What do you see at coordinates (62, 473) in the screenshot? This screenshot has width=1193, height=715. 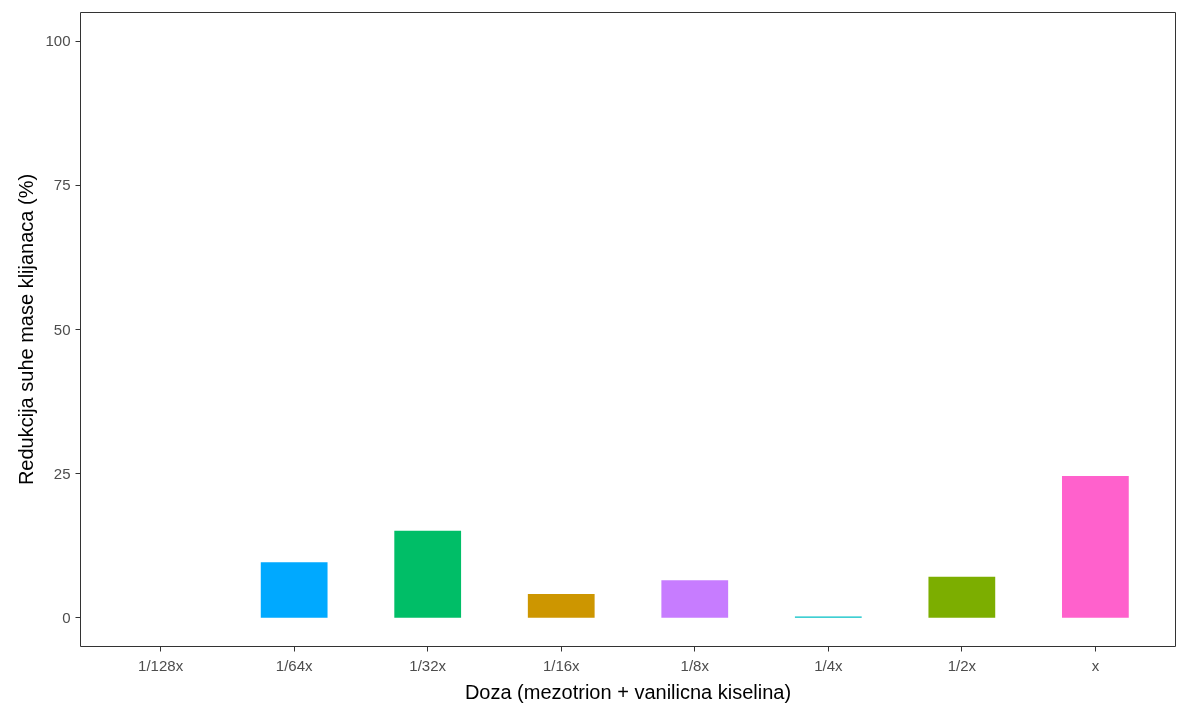 I see `y-tick-label: 25` at bounding box center [62, 473].